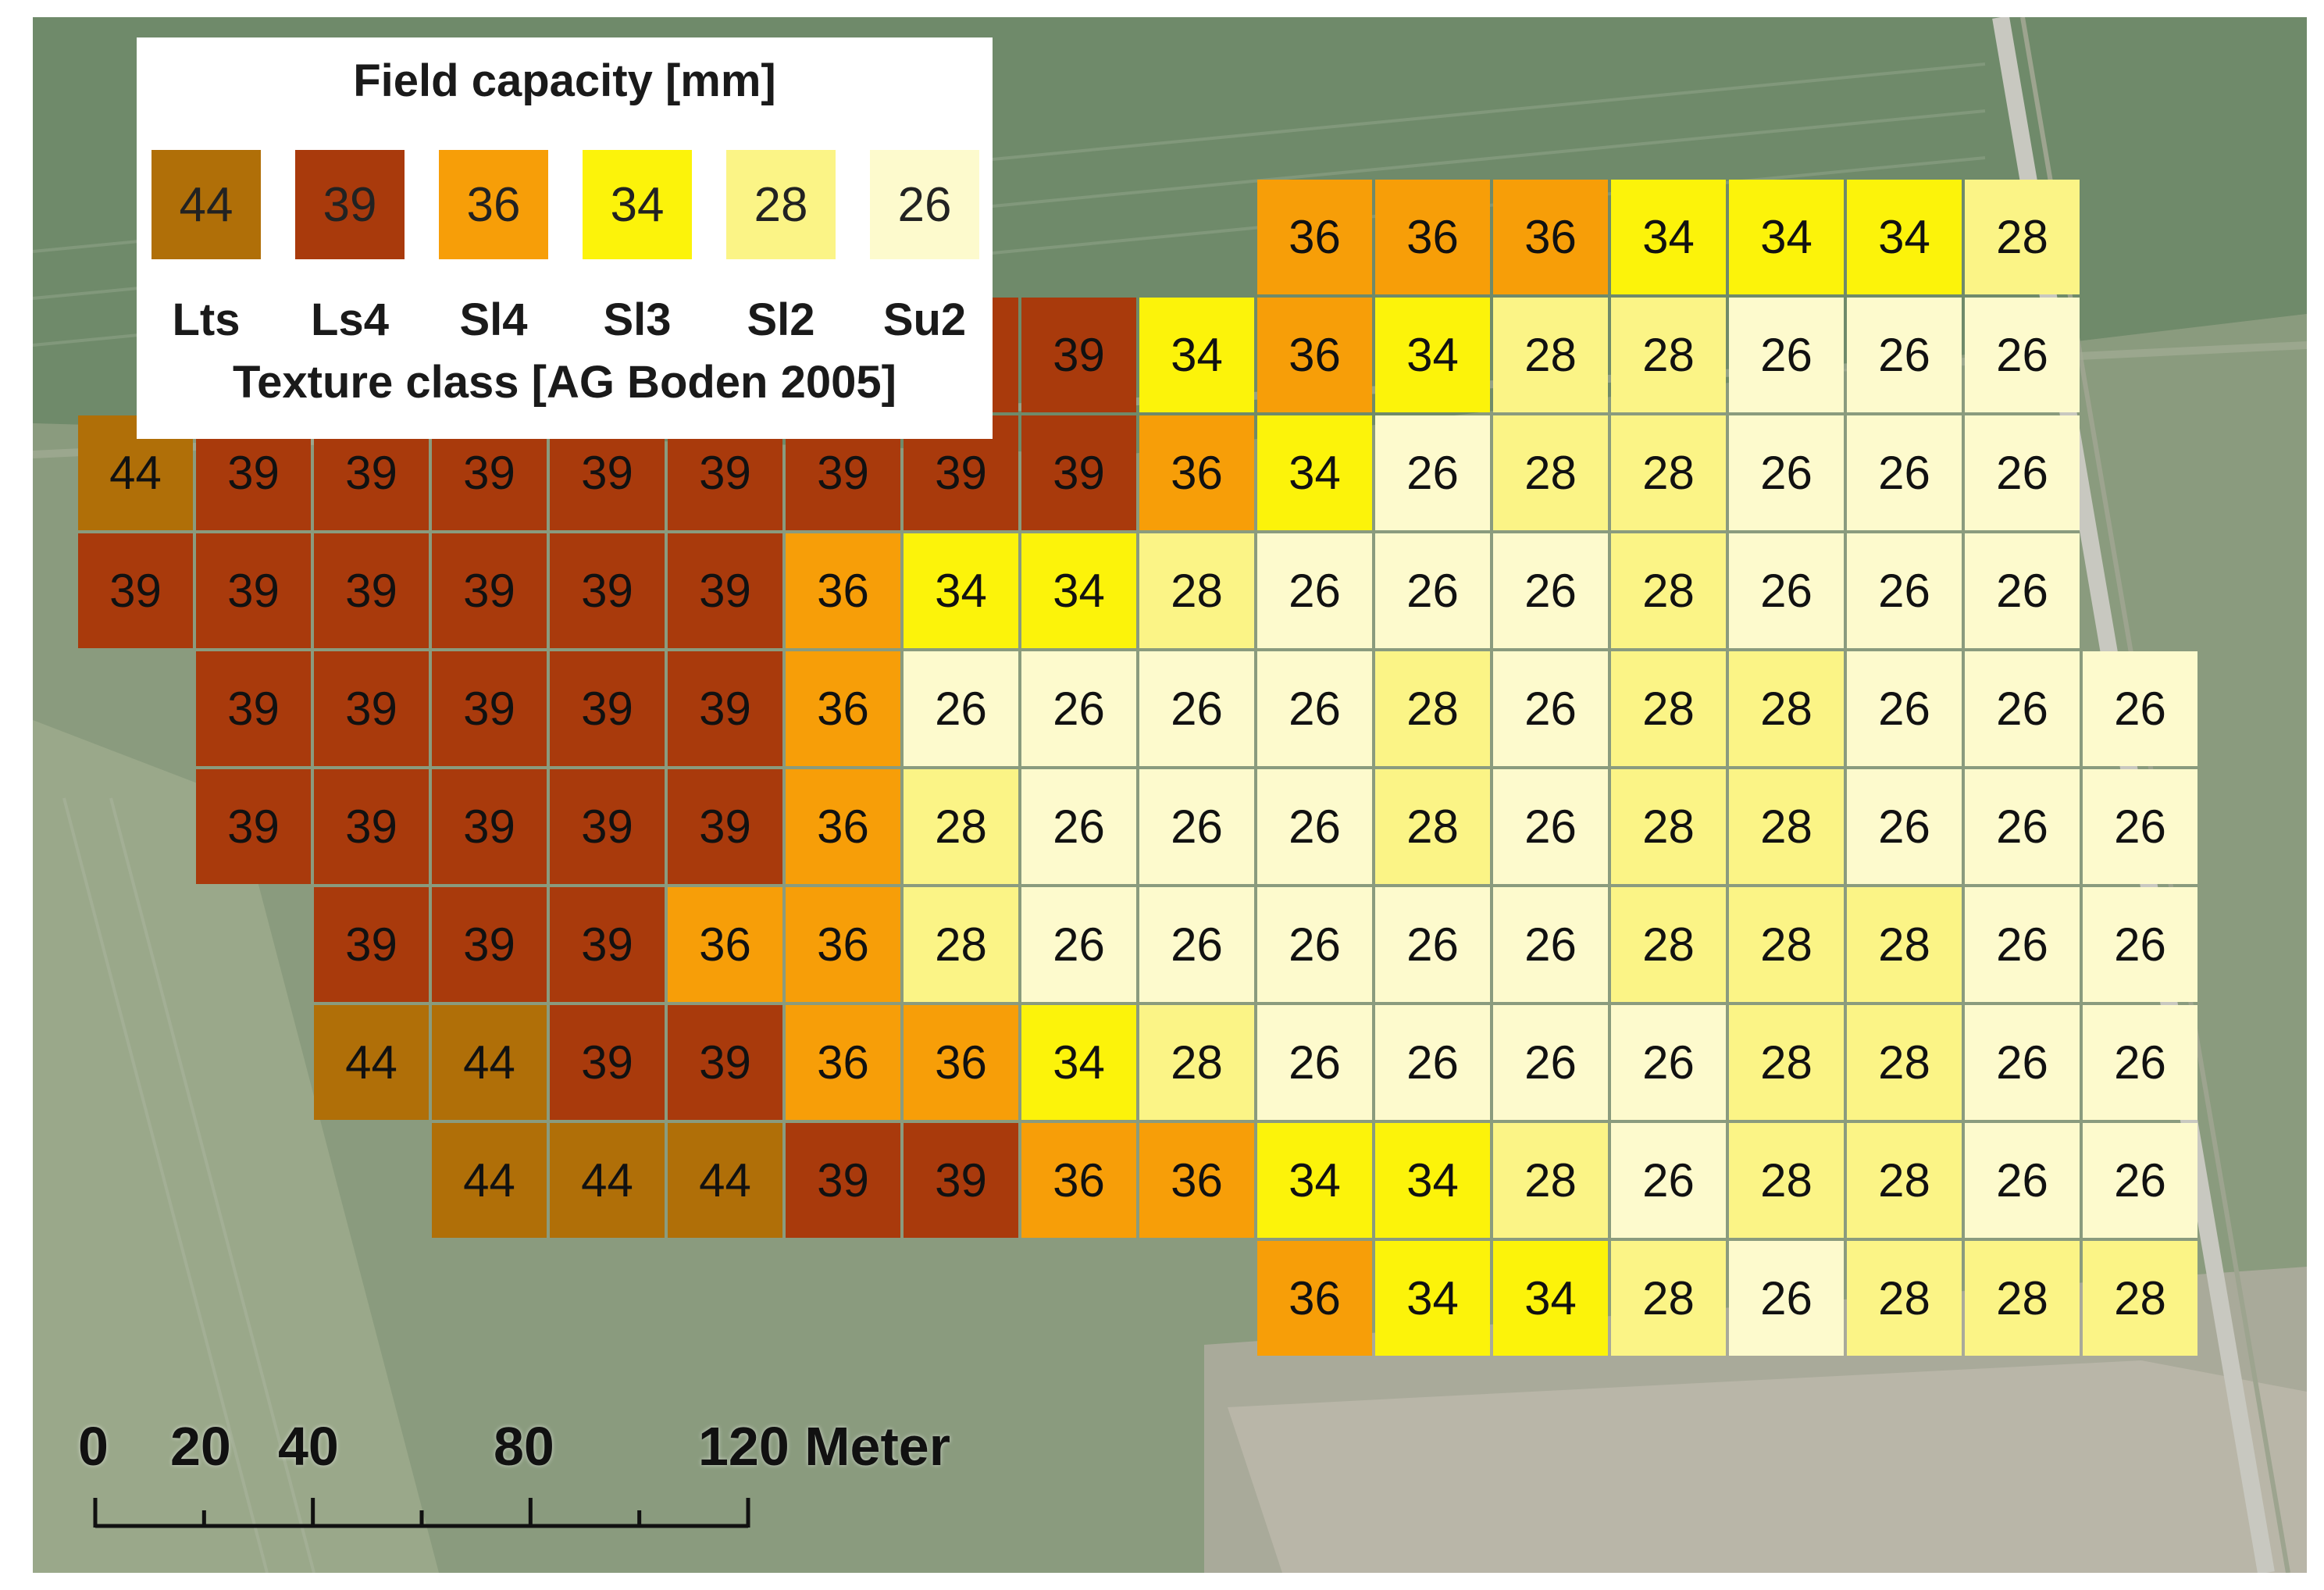 The image size is (2324, 1590). I want to click on legend-swatch-value: 36, so click(493, 204).